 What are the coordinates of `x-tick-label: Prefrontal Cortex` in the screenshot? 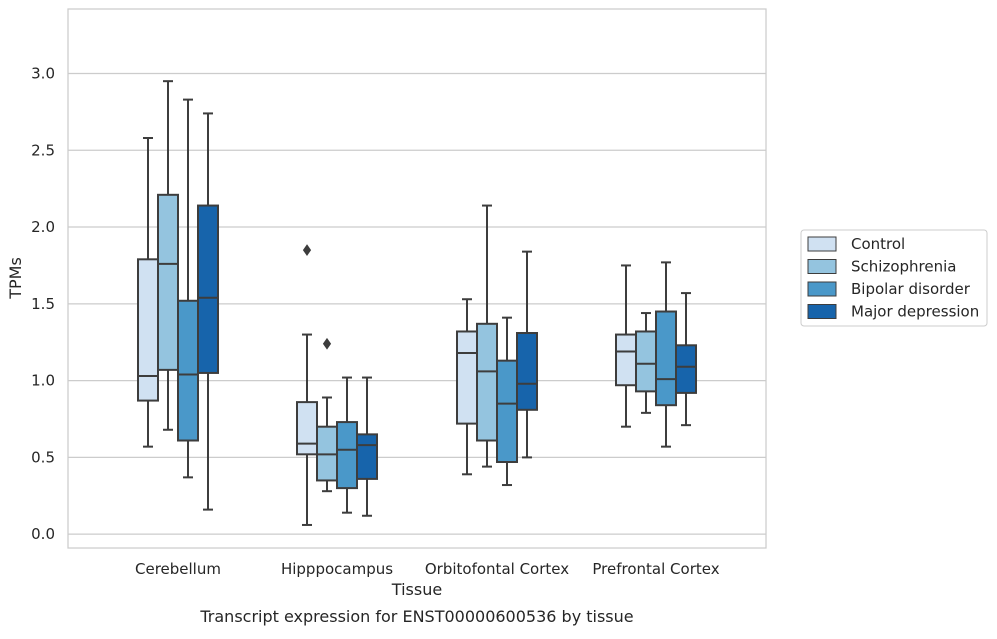 It's located at (655, 569).